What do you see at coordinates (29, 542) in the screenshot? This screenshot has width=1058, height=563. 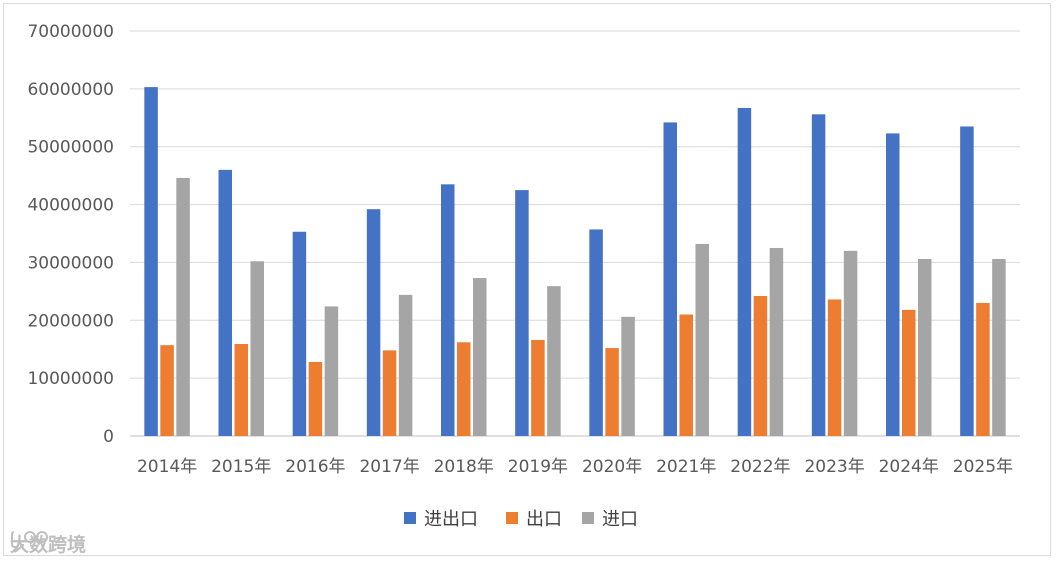 I see `speech-bubble-logo-icon` at bounding box center [29, 542].